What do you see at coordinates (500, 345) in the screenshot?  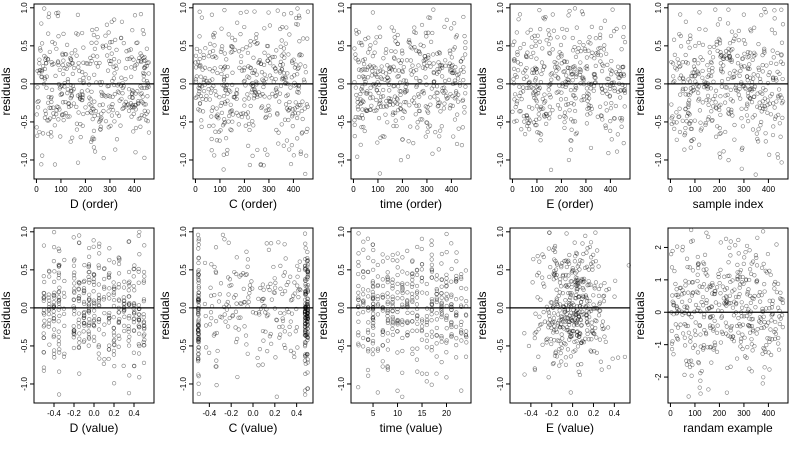 I see `y-tick-label: -0.5` at bounding box center [500, 345].